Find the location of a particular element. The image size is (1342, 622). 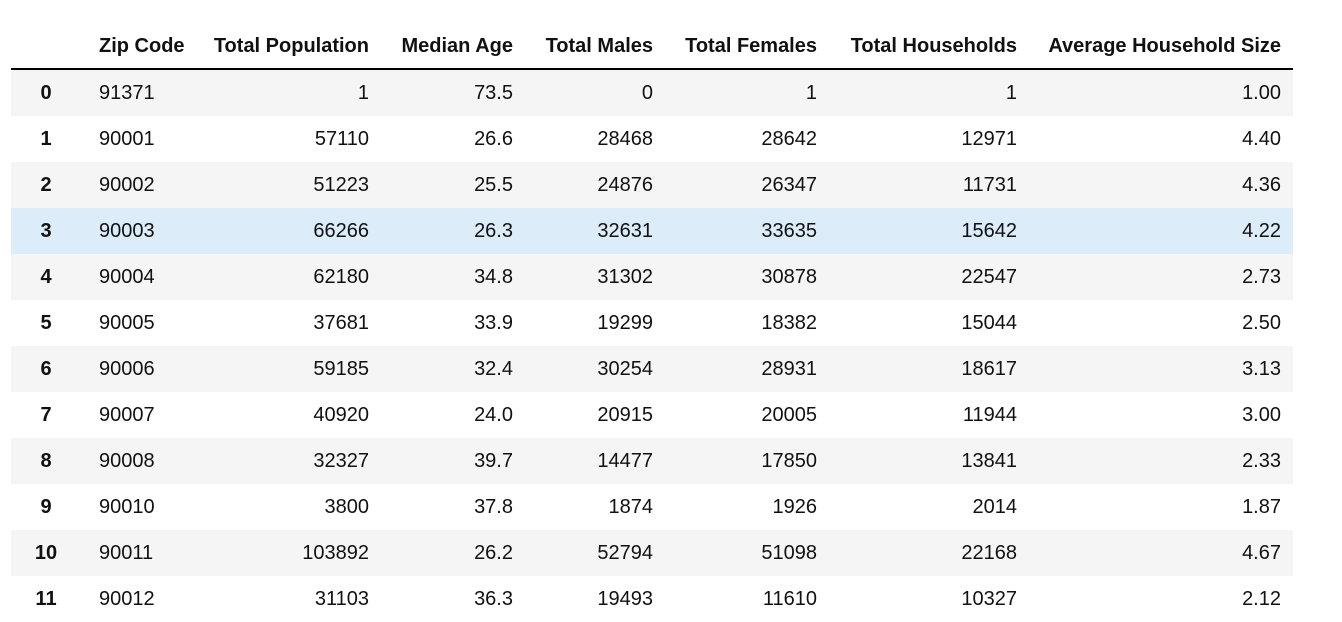

cell-average-household-size: 4.36 is located at coordinates (1261, 184).